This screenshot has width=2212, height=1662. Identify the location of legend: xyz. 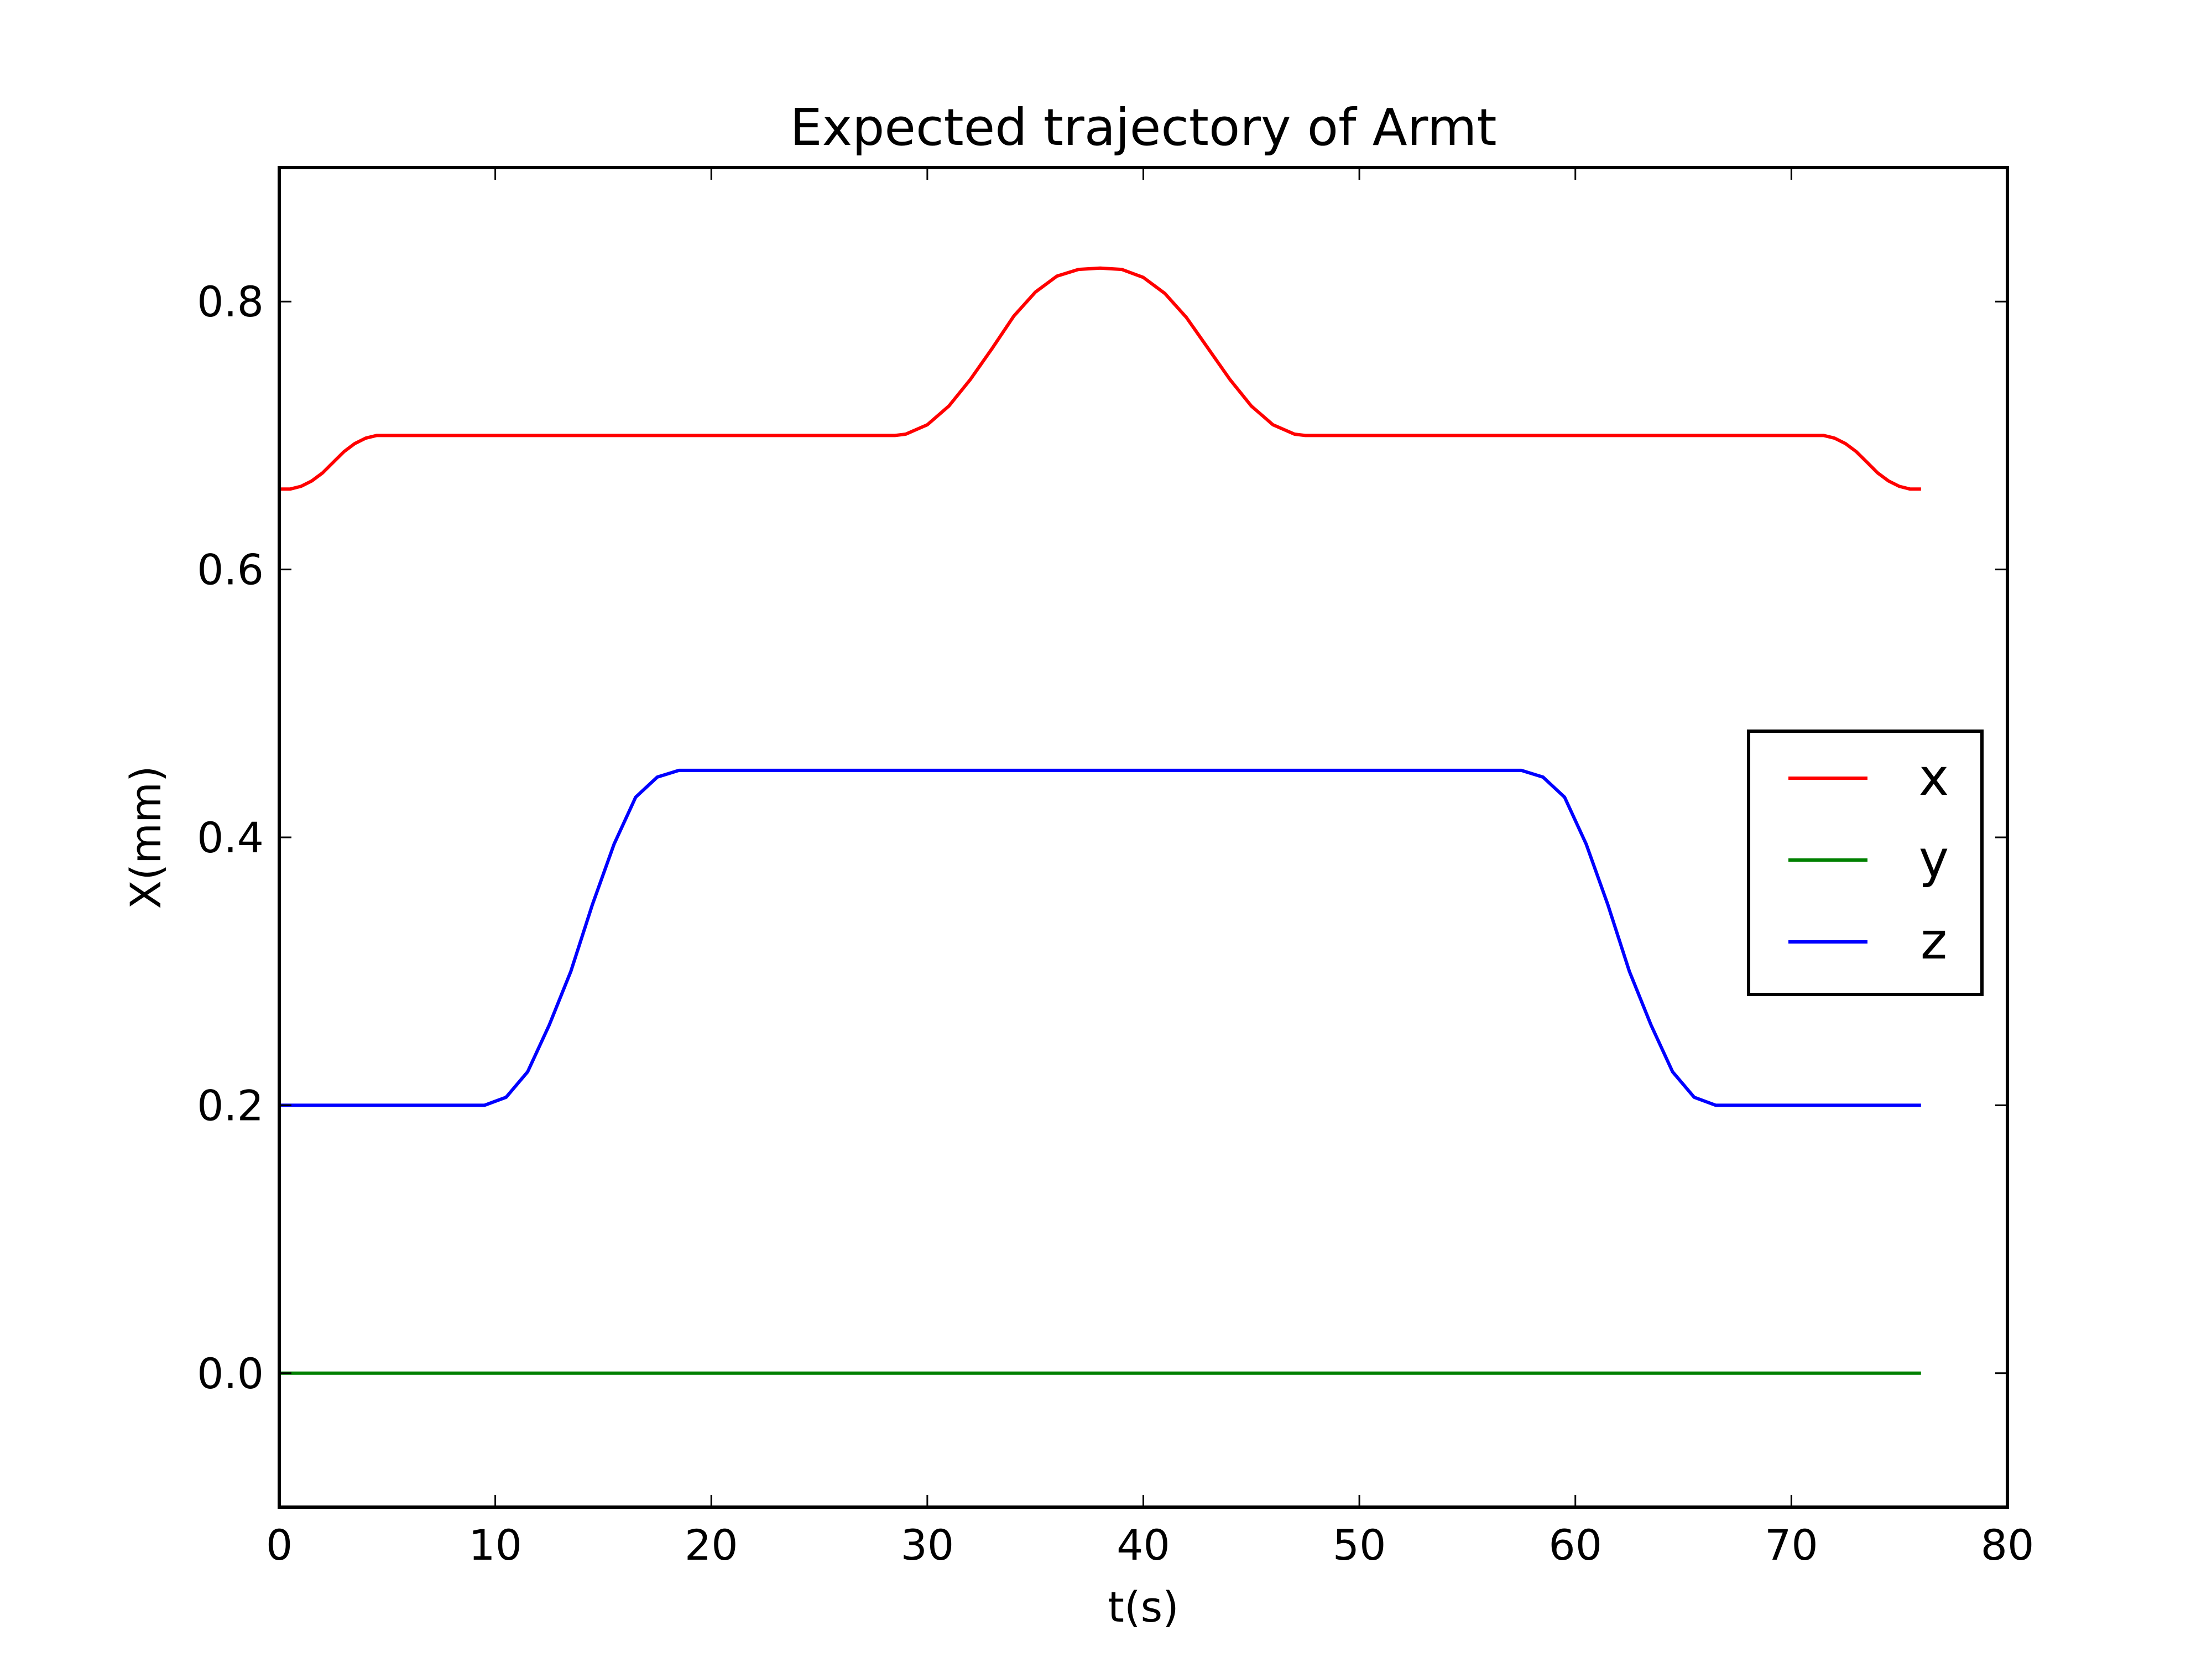
(1866, 863).